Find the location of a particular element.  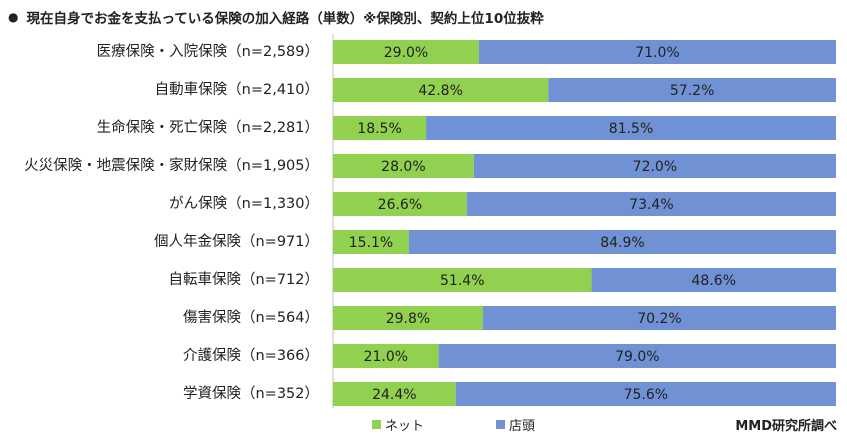

data-label: 70.2% is located at coordinates (659, 319).